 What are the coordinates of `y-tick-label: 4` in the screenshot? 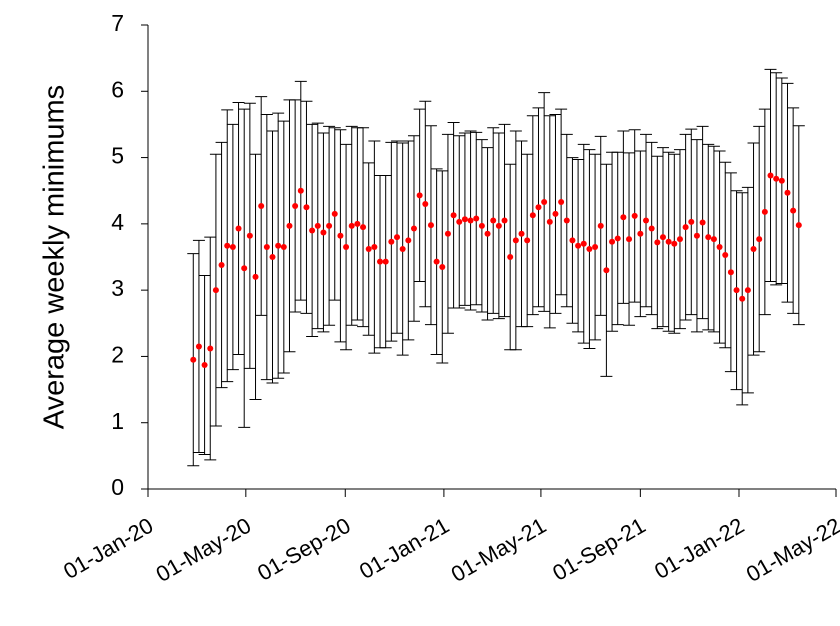 It's located at (117, 222).